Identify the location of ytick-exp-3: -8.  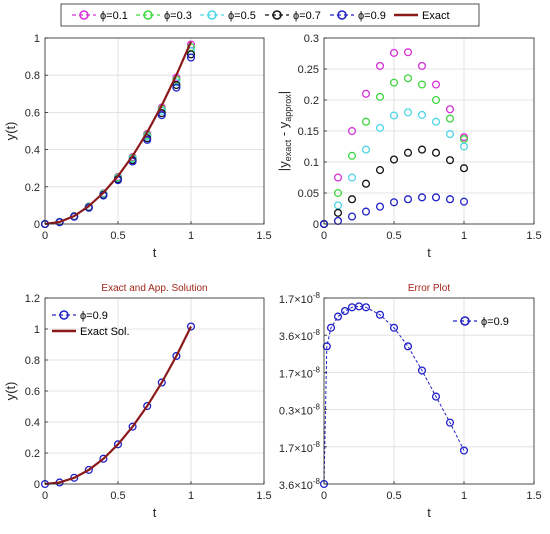
(317, 369).